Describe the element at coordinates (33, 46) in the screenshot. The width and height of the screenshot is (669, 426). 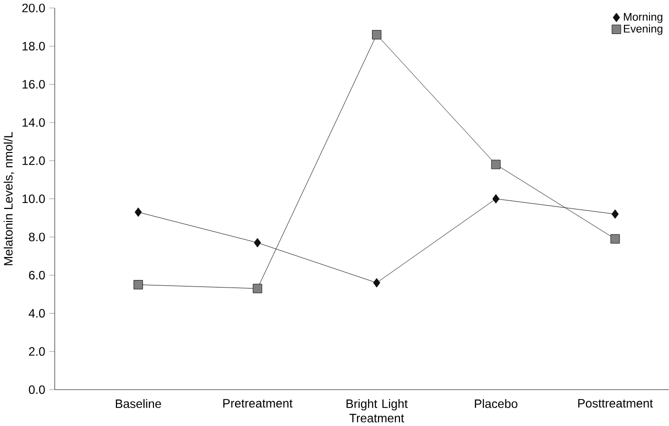
I see `y-tick-label: 18.0` at that location.